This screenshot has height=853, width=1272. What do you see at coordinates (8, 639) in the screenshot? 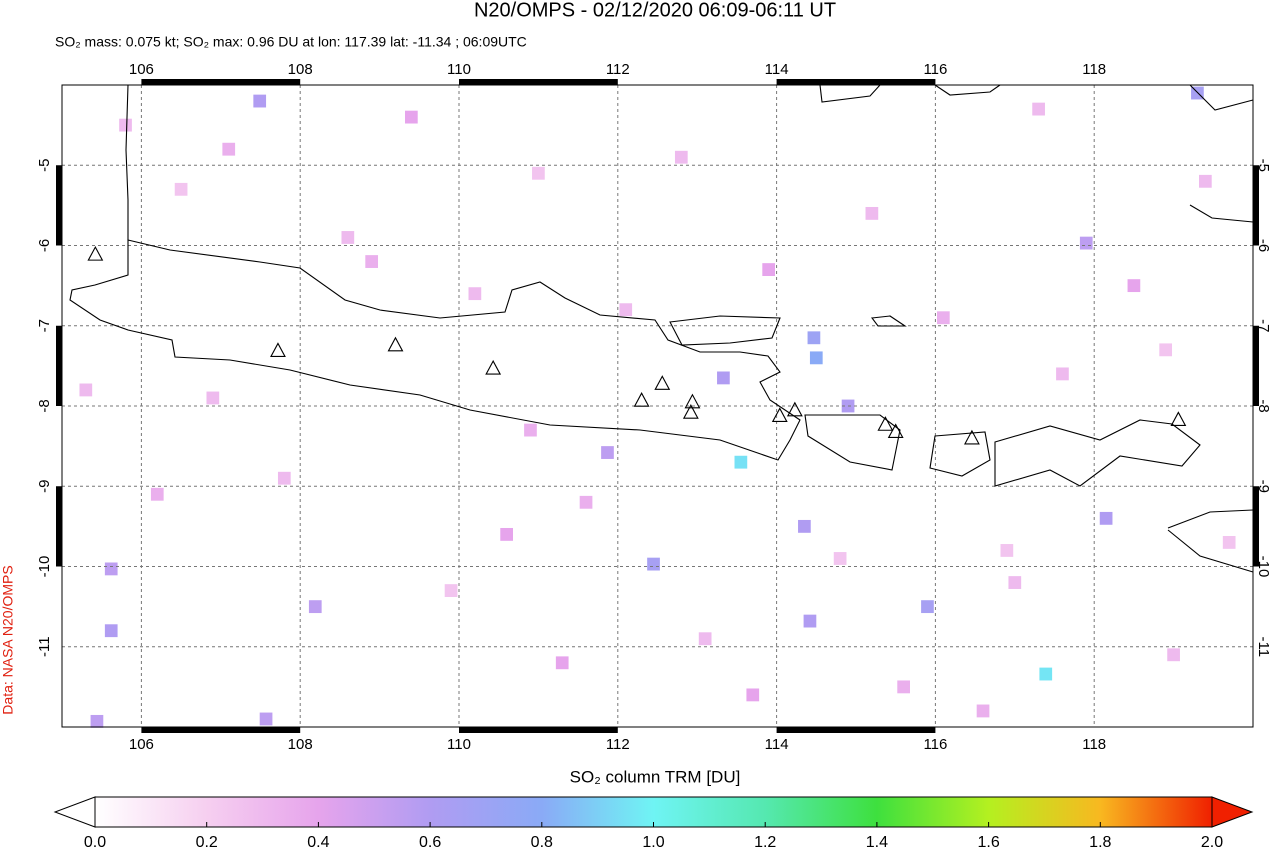
I see `credit: Data: NASA N20/OMPS` at bounding box center [8, 639].